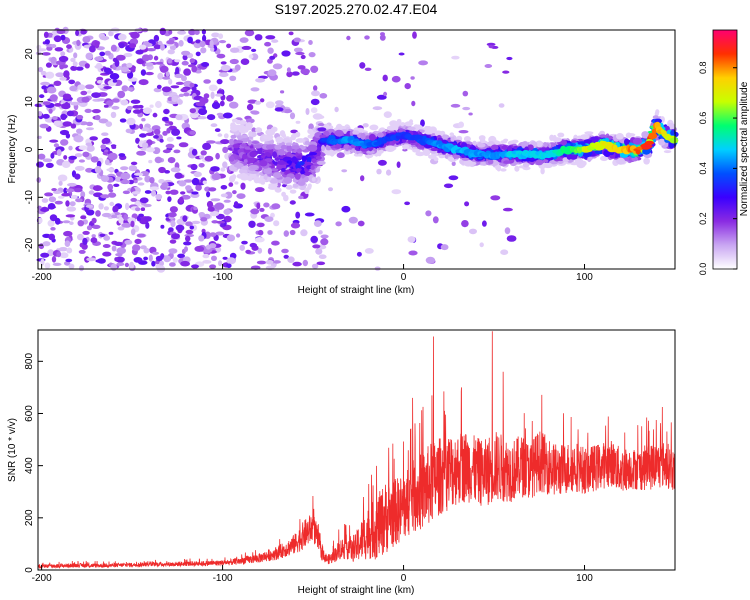  Describe the element at coordinates (33, 150) in the screenshot. I see `spectrogram-y-ticks: 20 10 0 -10 -20` at that location.